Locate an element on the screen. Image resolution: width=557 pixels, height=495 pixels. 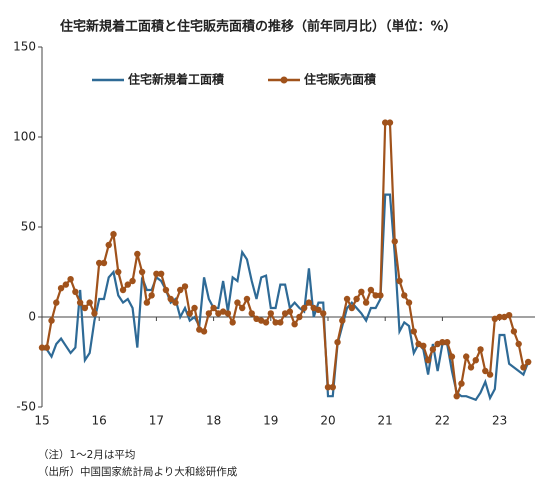
x-tick-label: 23 is located at coordinates (499, 421).